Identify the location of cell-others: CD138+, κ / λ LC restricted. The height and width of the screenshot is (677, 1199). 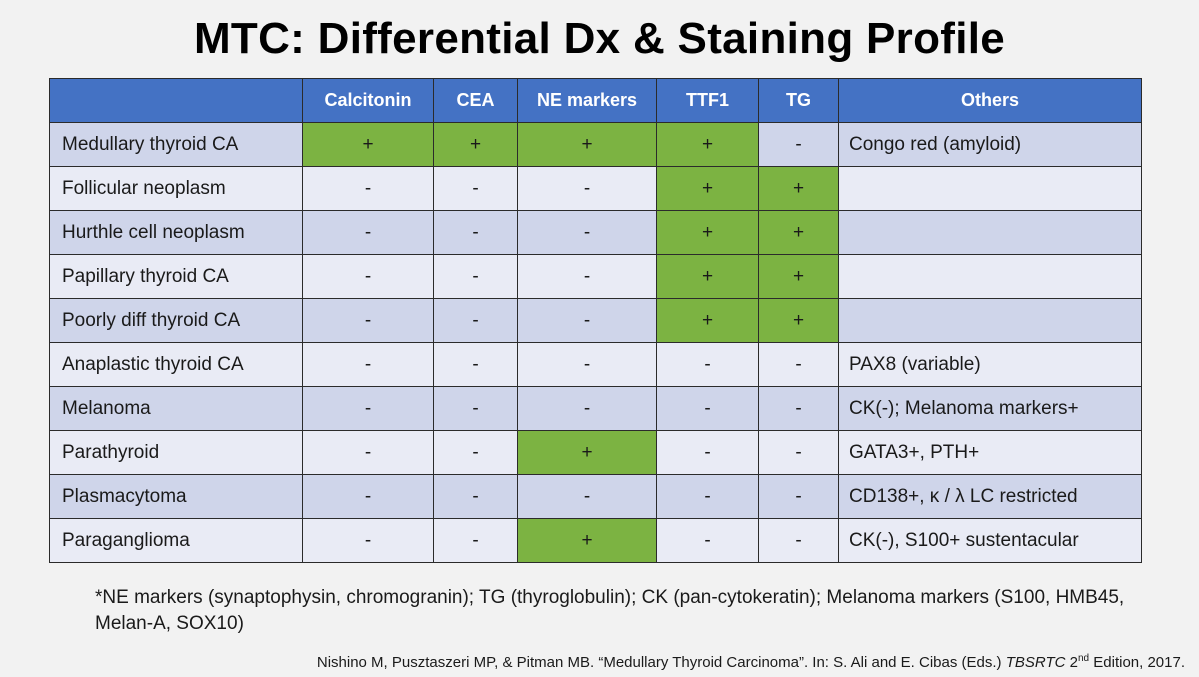
(990, 496).